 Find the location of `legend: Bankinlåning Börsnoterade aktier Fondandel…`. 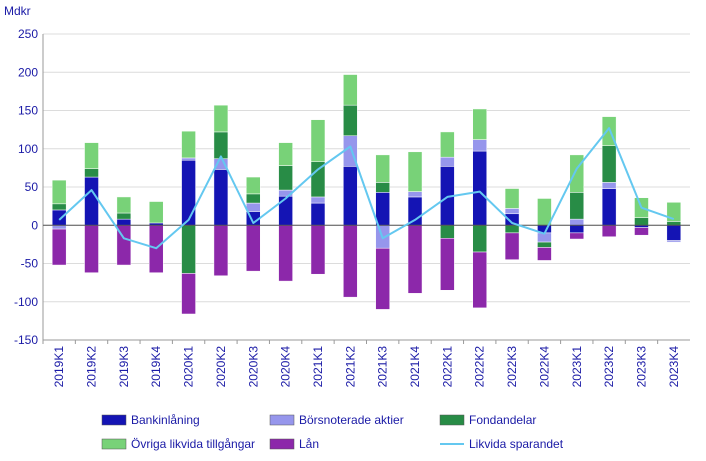

legend: Bankinlåning Börsnoterade aktier Fondandel… is located at coordinates (332, 432).